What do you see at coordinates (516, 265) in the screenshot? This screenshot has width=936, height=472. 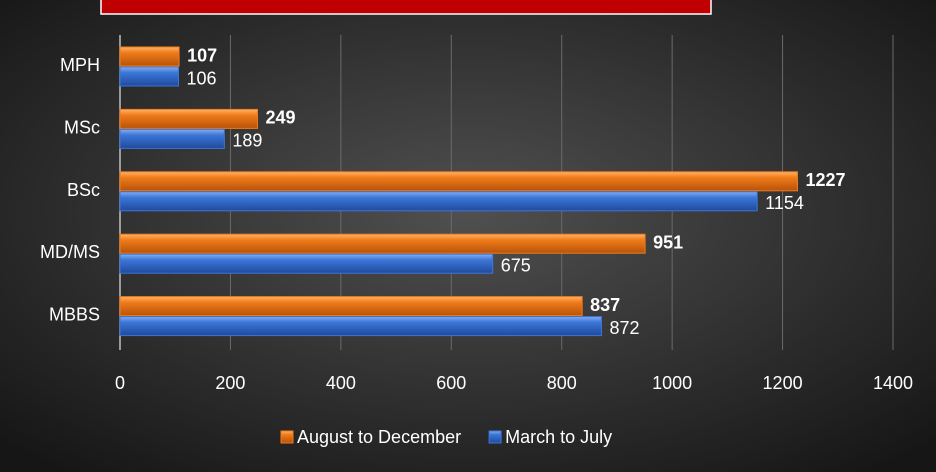 I see `data-label: 675` at bounding box center [516, 265].